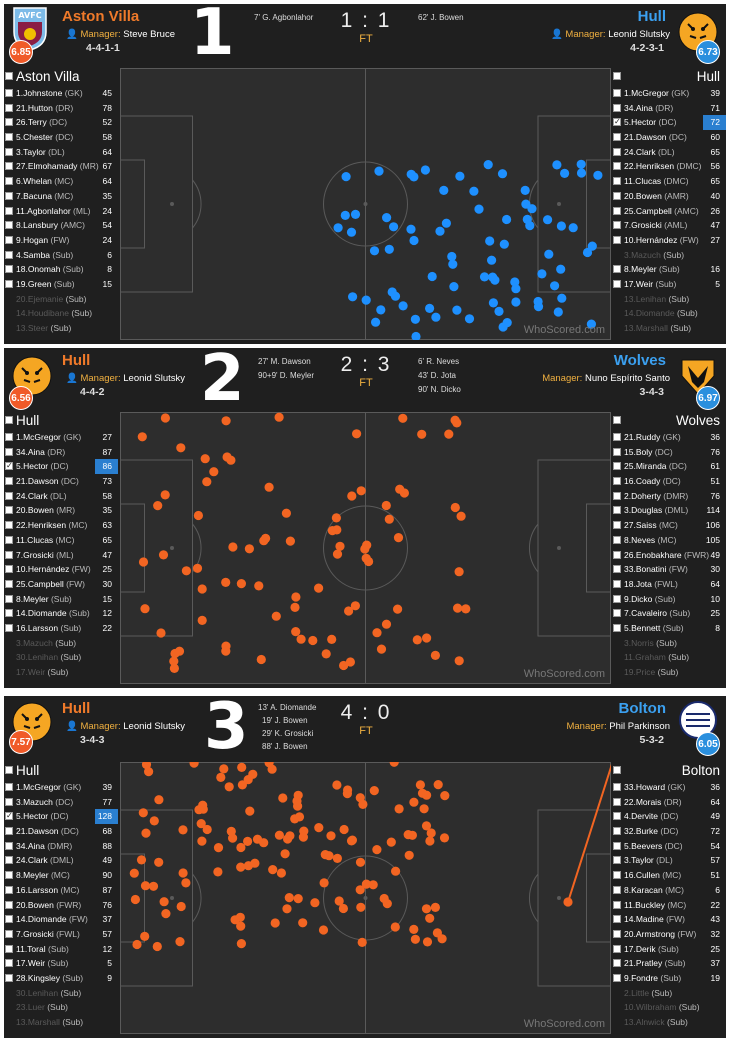 The width and height of the screenshot is (730, 1042). Describe the element at coordinates (669, 211) in the screenshot. I see `player-row: 25.Campbell (AMC) 26` at that location.